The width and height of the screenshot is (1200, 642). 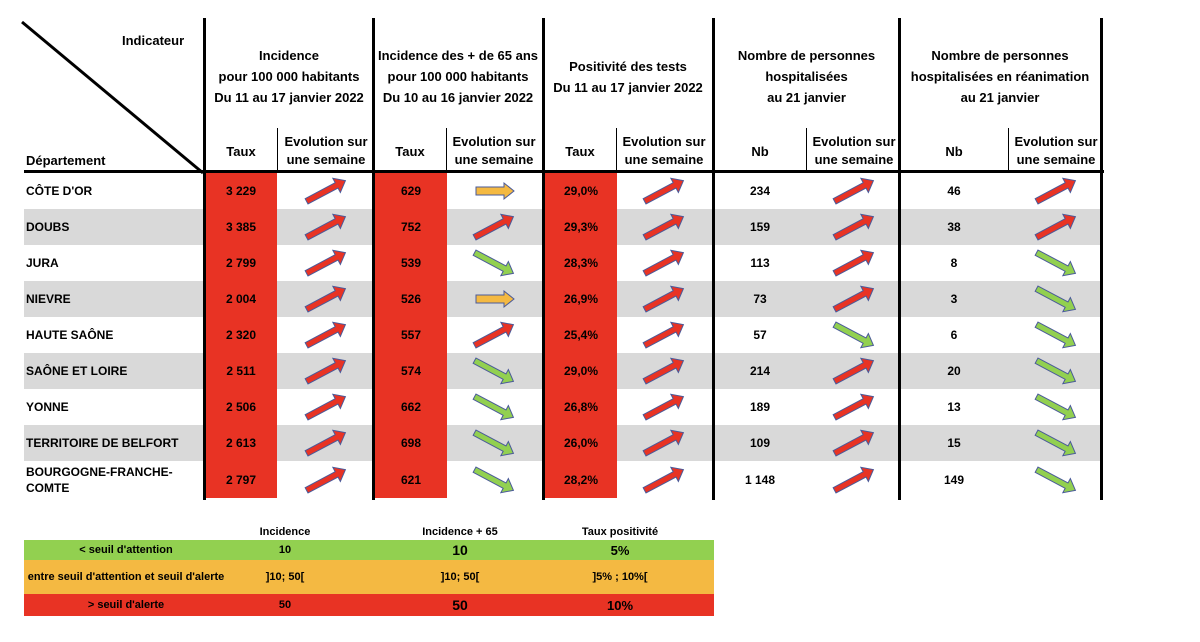 What do you see at coordinates (411, 263) in the screenshot?
I see `incidence-65-value: 539` at bounding box center [411, 263].